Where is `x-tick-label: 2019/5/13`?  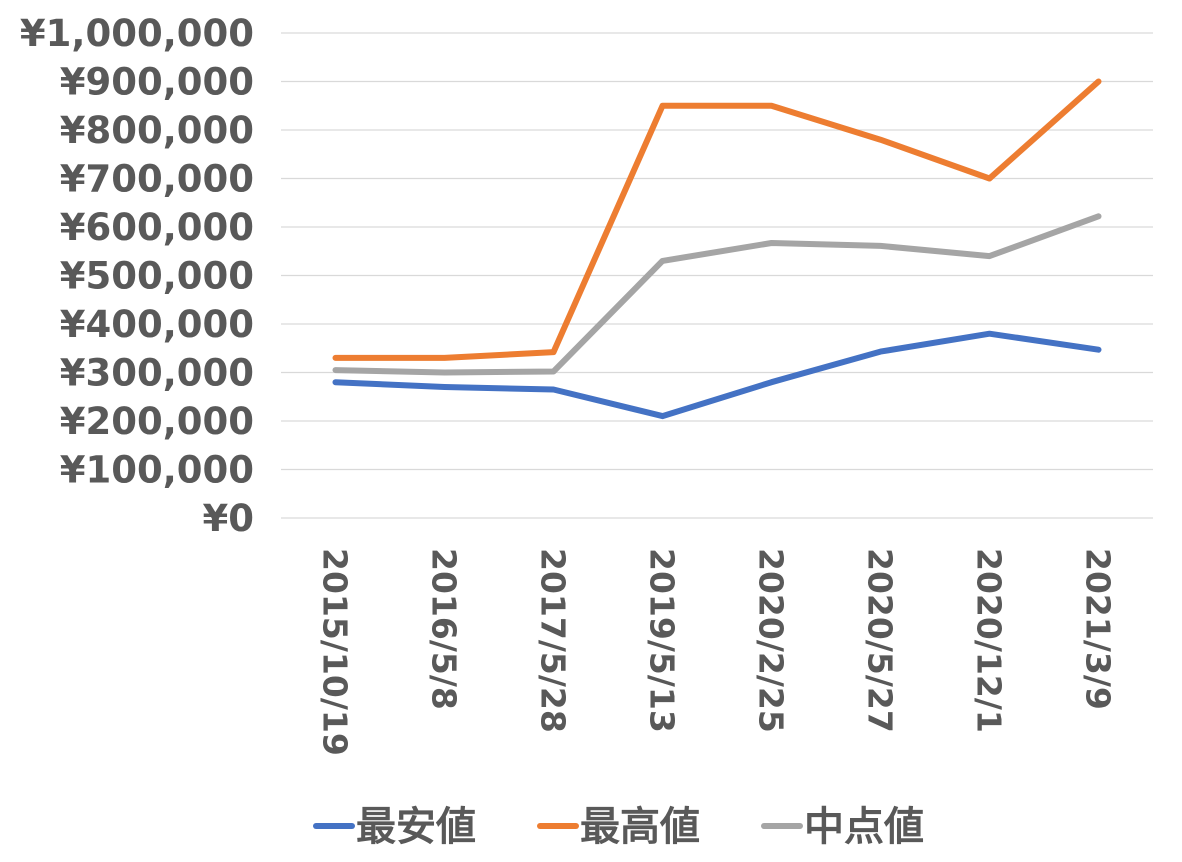
x-tick-label: 2019/5/13 is located at coordinates (662, 640).